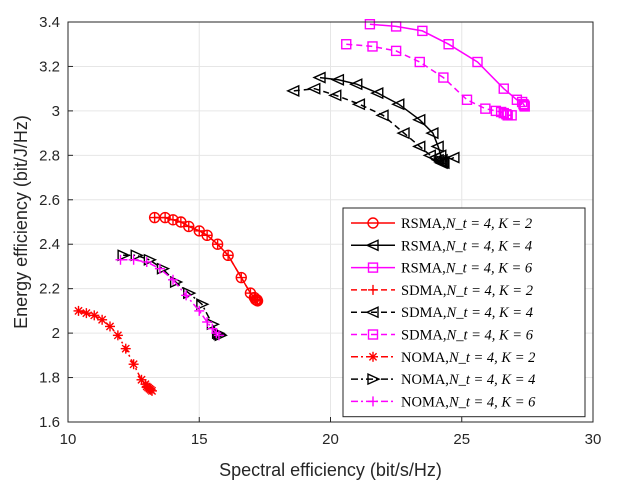  Describe the element at coordinates (468, 402) in the screenshot. I see `legend-label: NOMA,N_t = 4, K = 6` at that location.